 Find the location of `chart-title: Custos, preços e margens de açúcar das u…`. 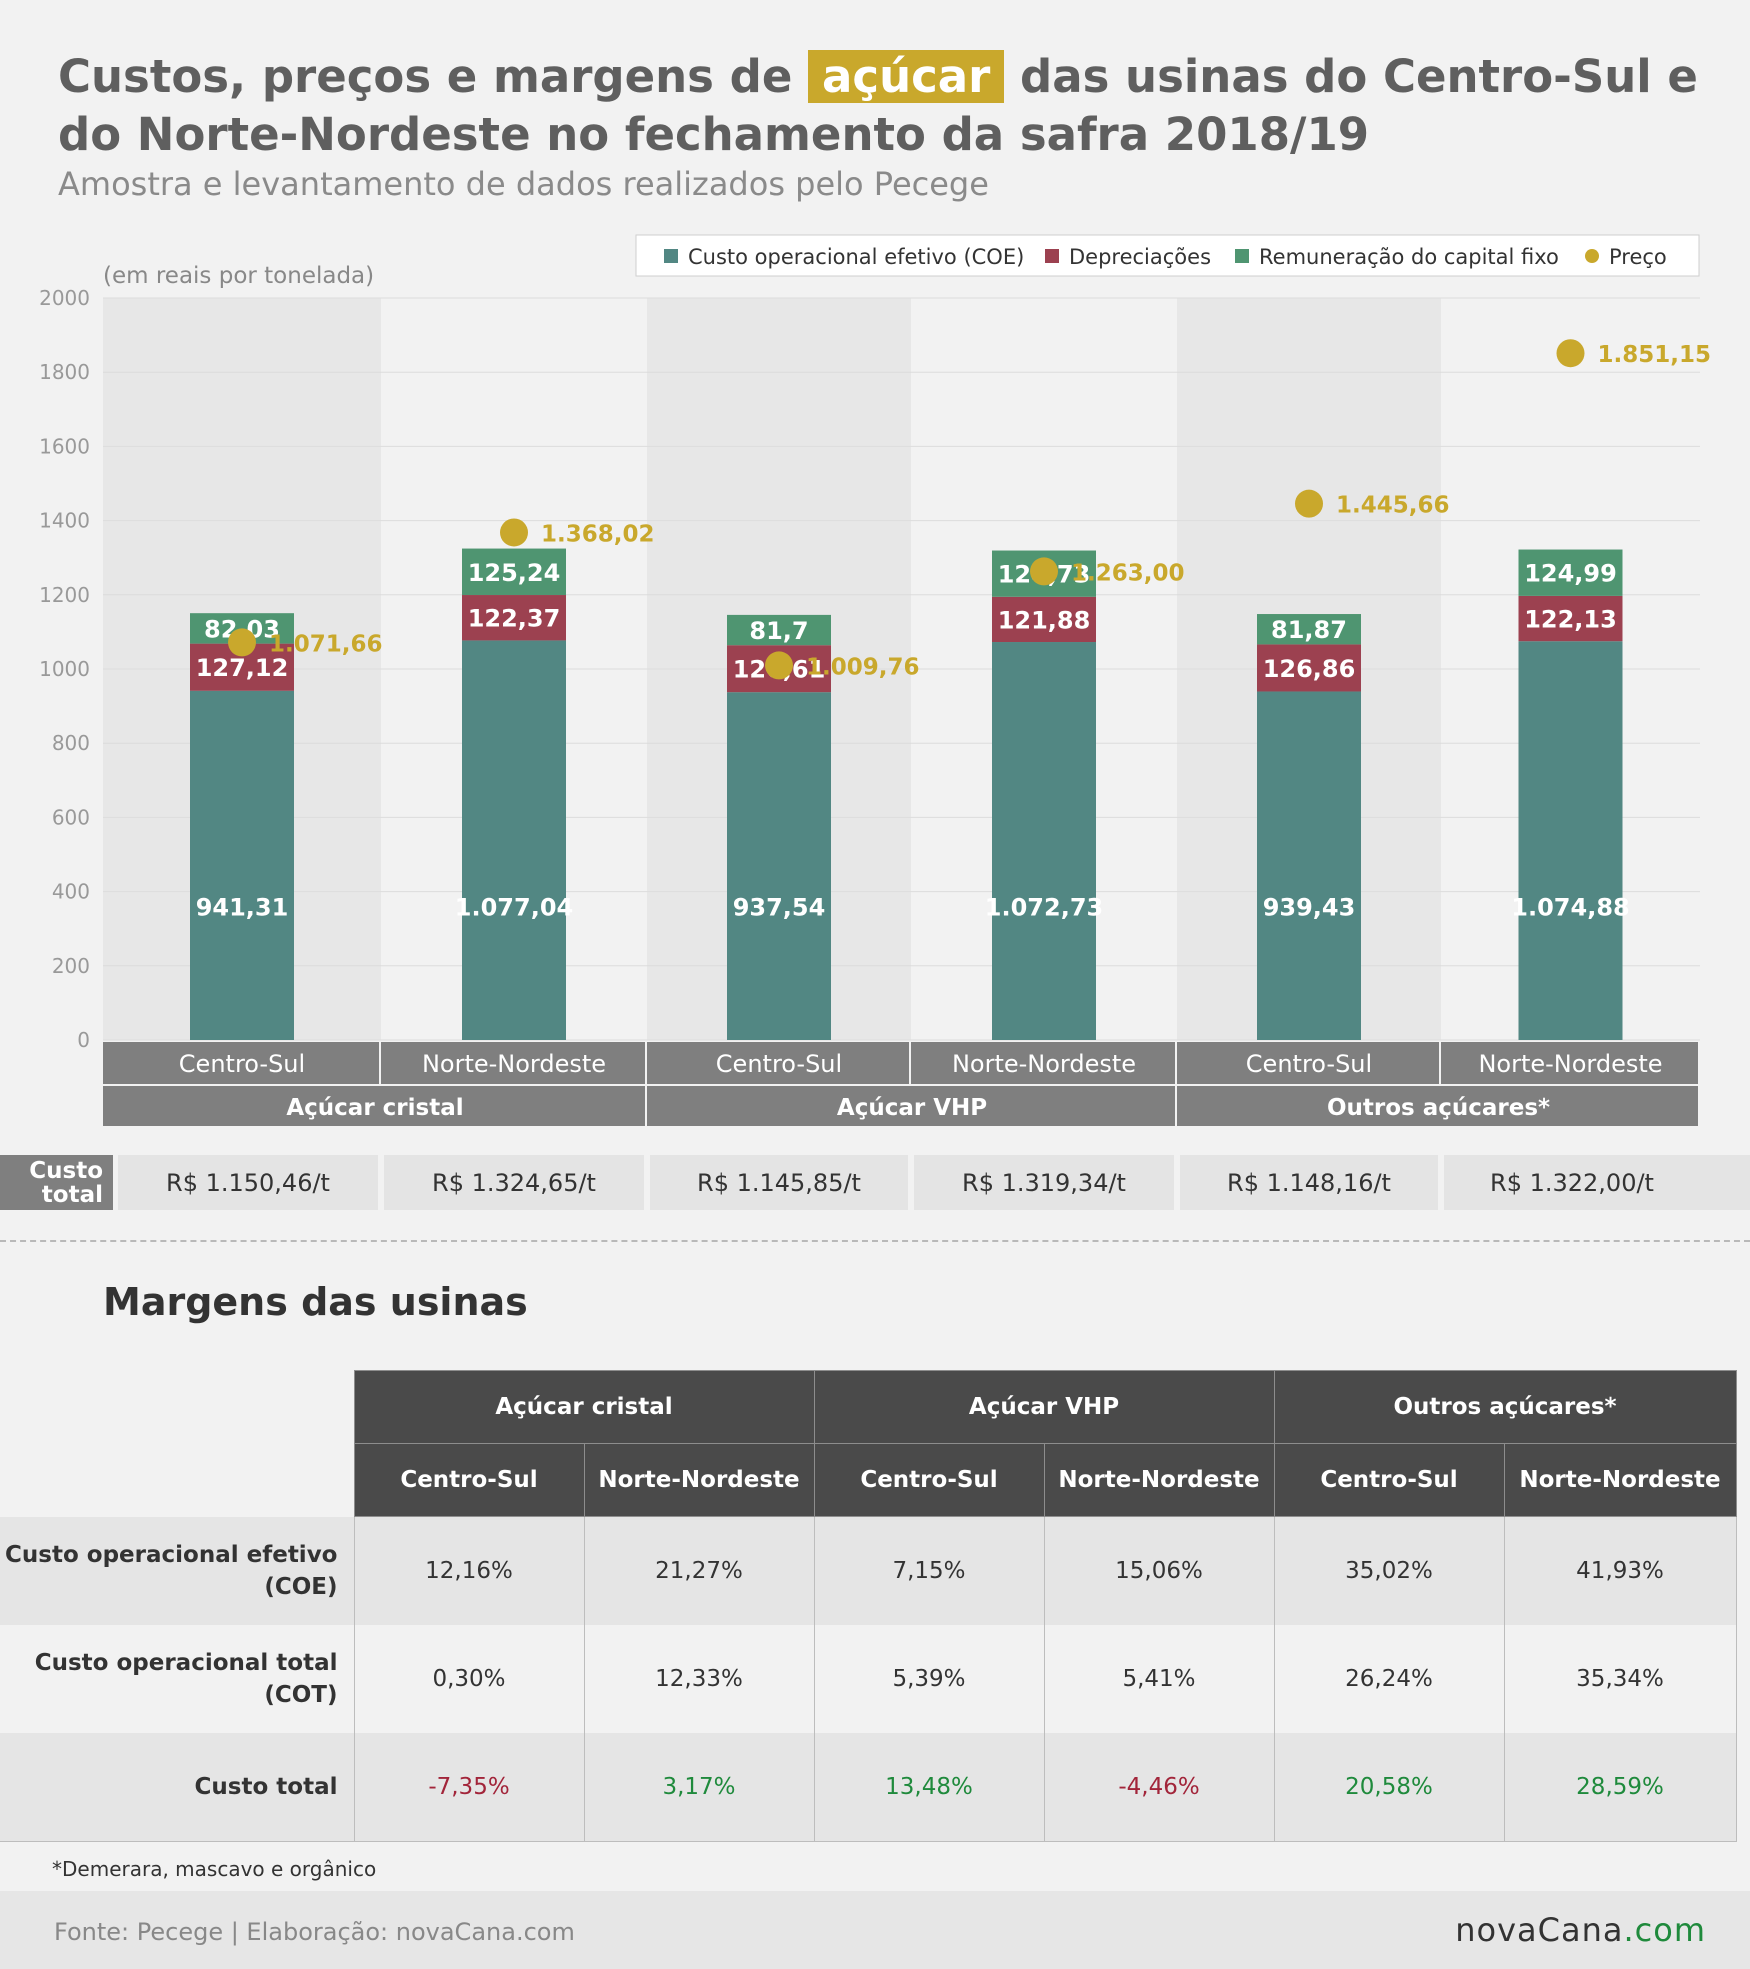

chart-title: Custos, preços e margens de açúcar das u… is located at coordinates (878, 106).